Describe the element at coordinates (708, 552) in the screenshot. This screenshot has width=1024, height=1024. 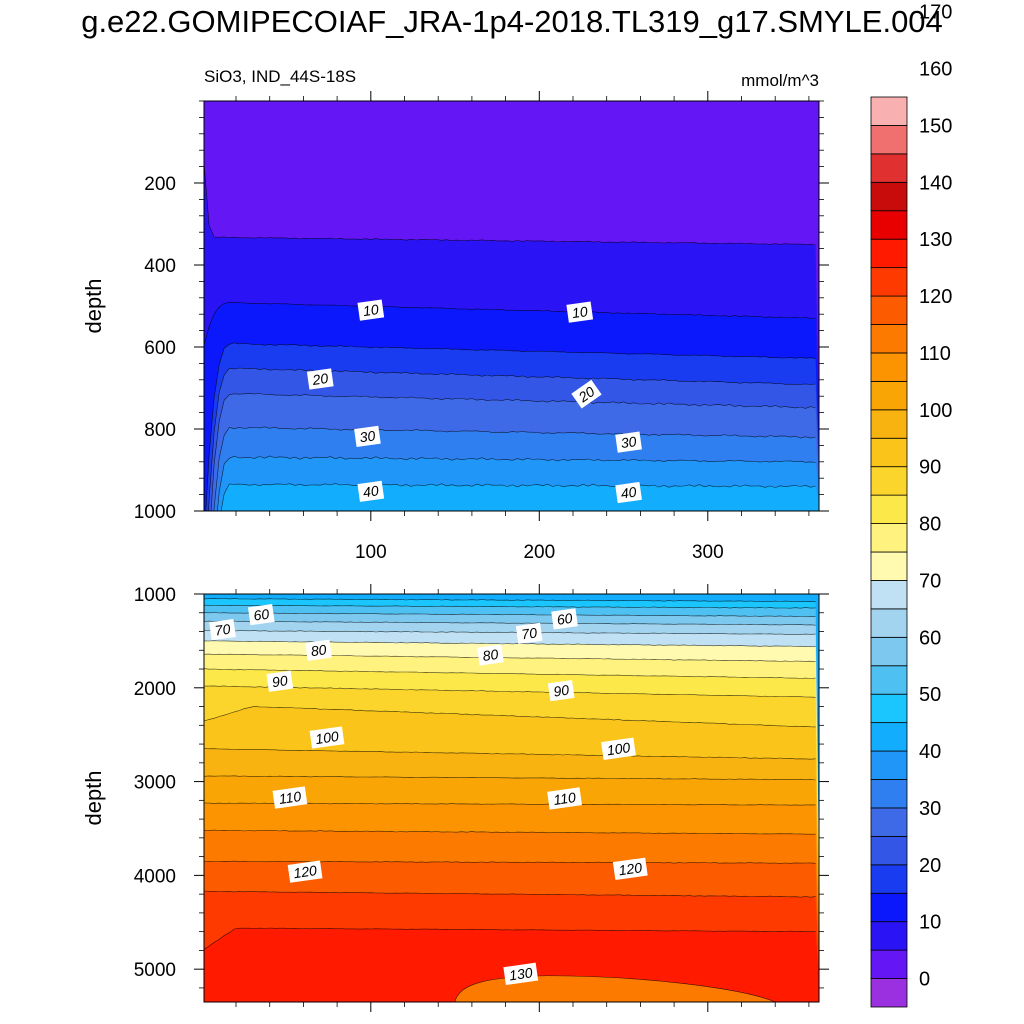
I see `x-tick-label: 300` at that location.